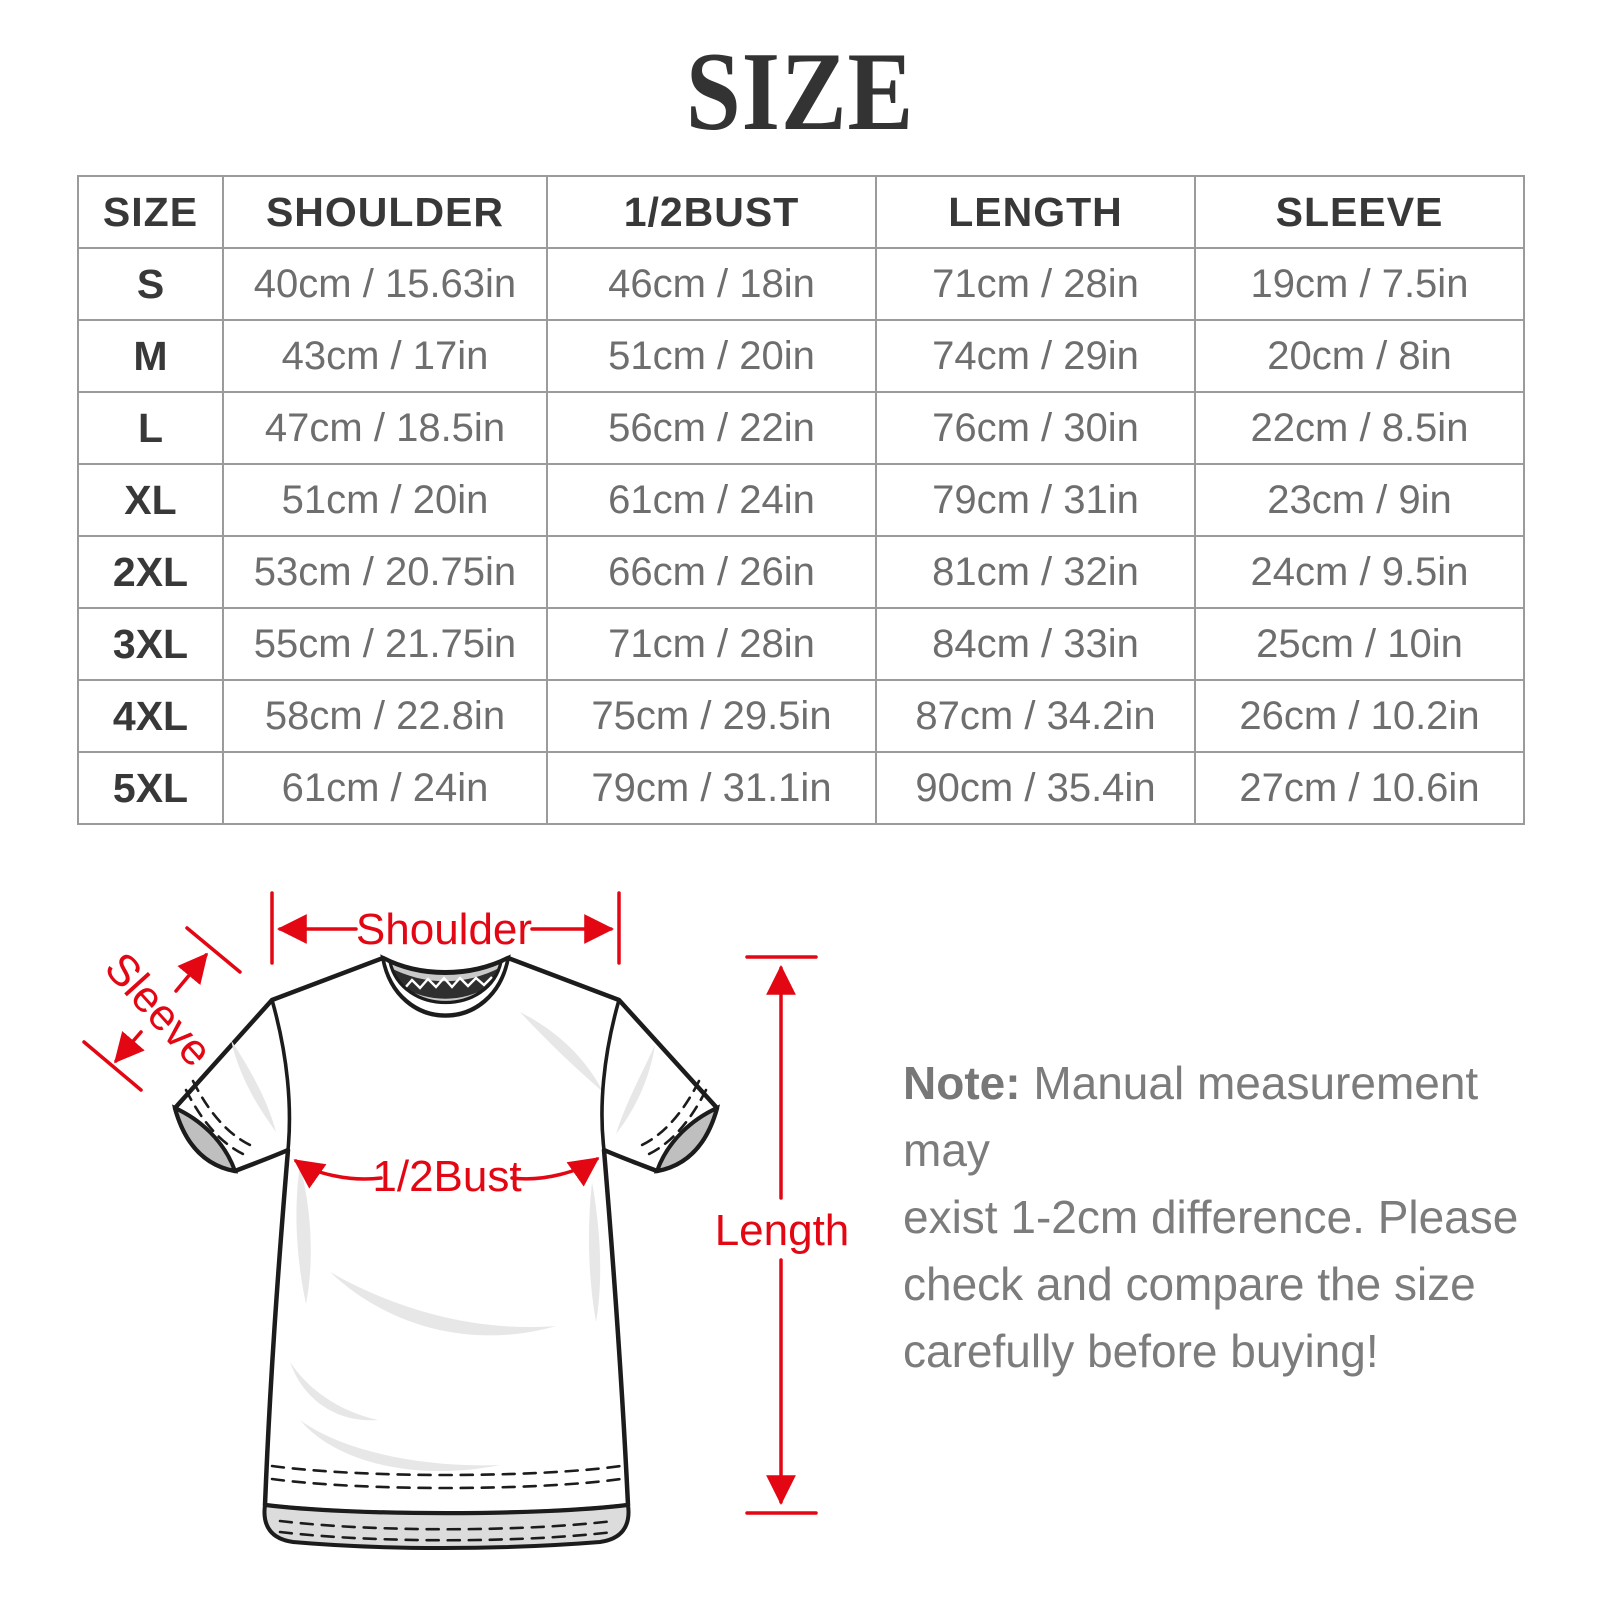 The image size is (1600, 1600). I want to click on shoulder-label: Shoulder, so click(444, 929).